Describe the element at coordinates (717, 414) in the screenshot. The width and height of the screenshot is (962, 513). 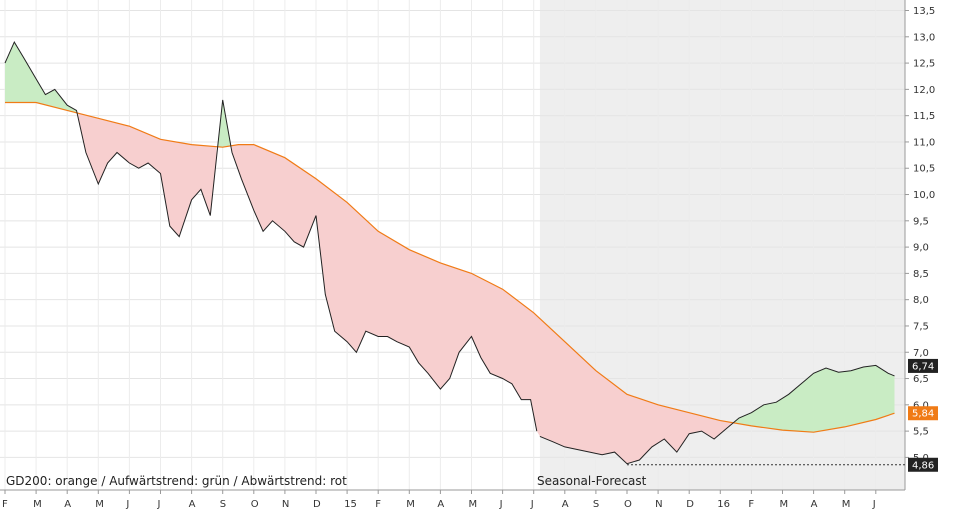
I see `forecast-line` at that location.